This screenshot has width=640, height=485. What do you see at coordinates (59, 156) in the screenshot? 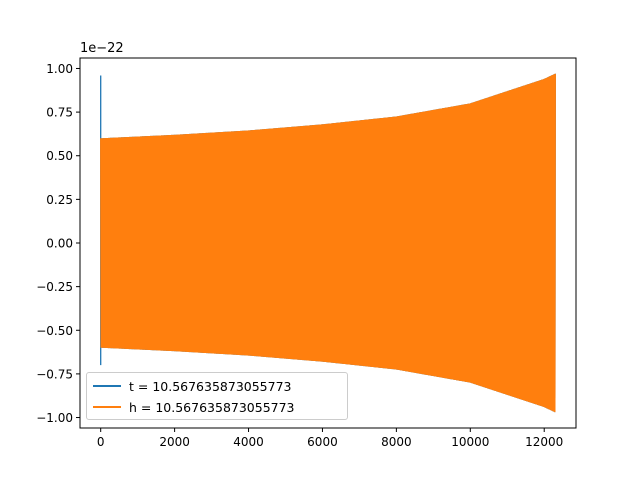
I see `y-tick-label: 0.50` at bounding box center [59, 156].